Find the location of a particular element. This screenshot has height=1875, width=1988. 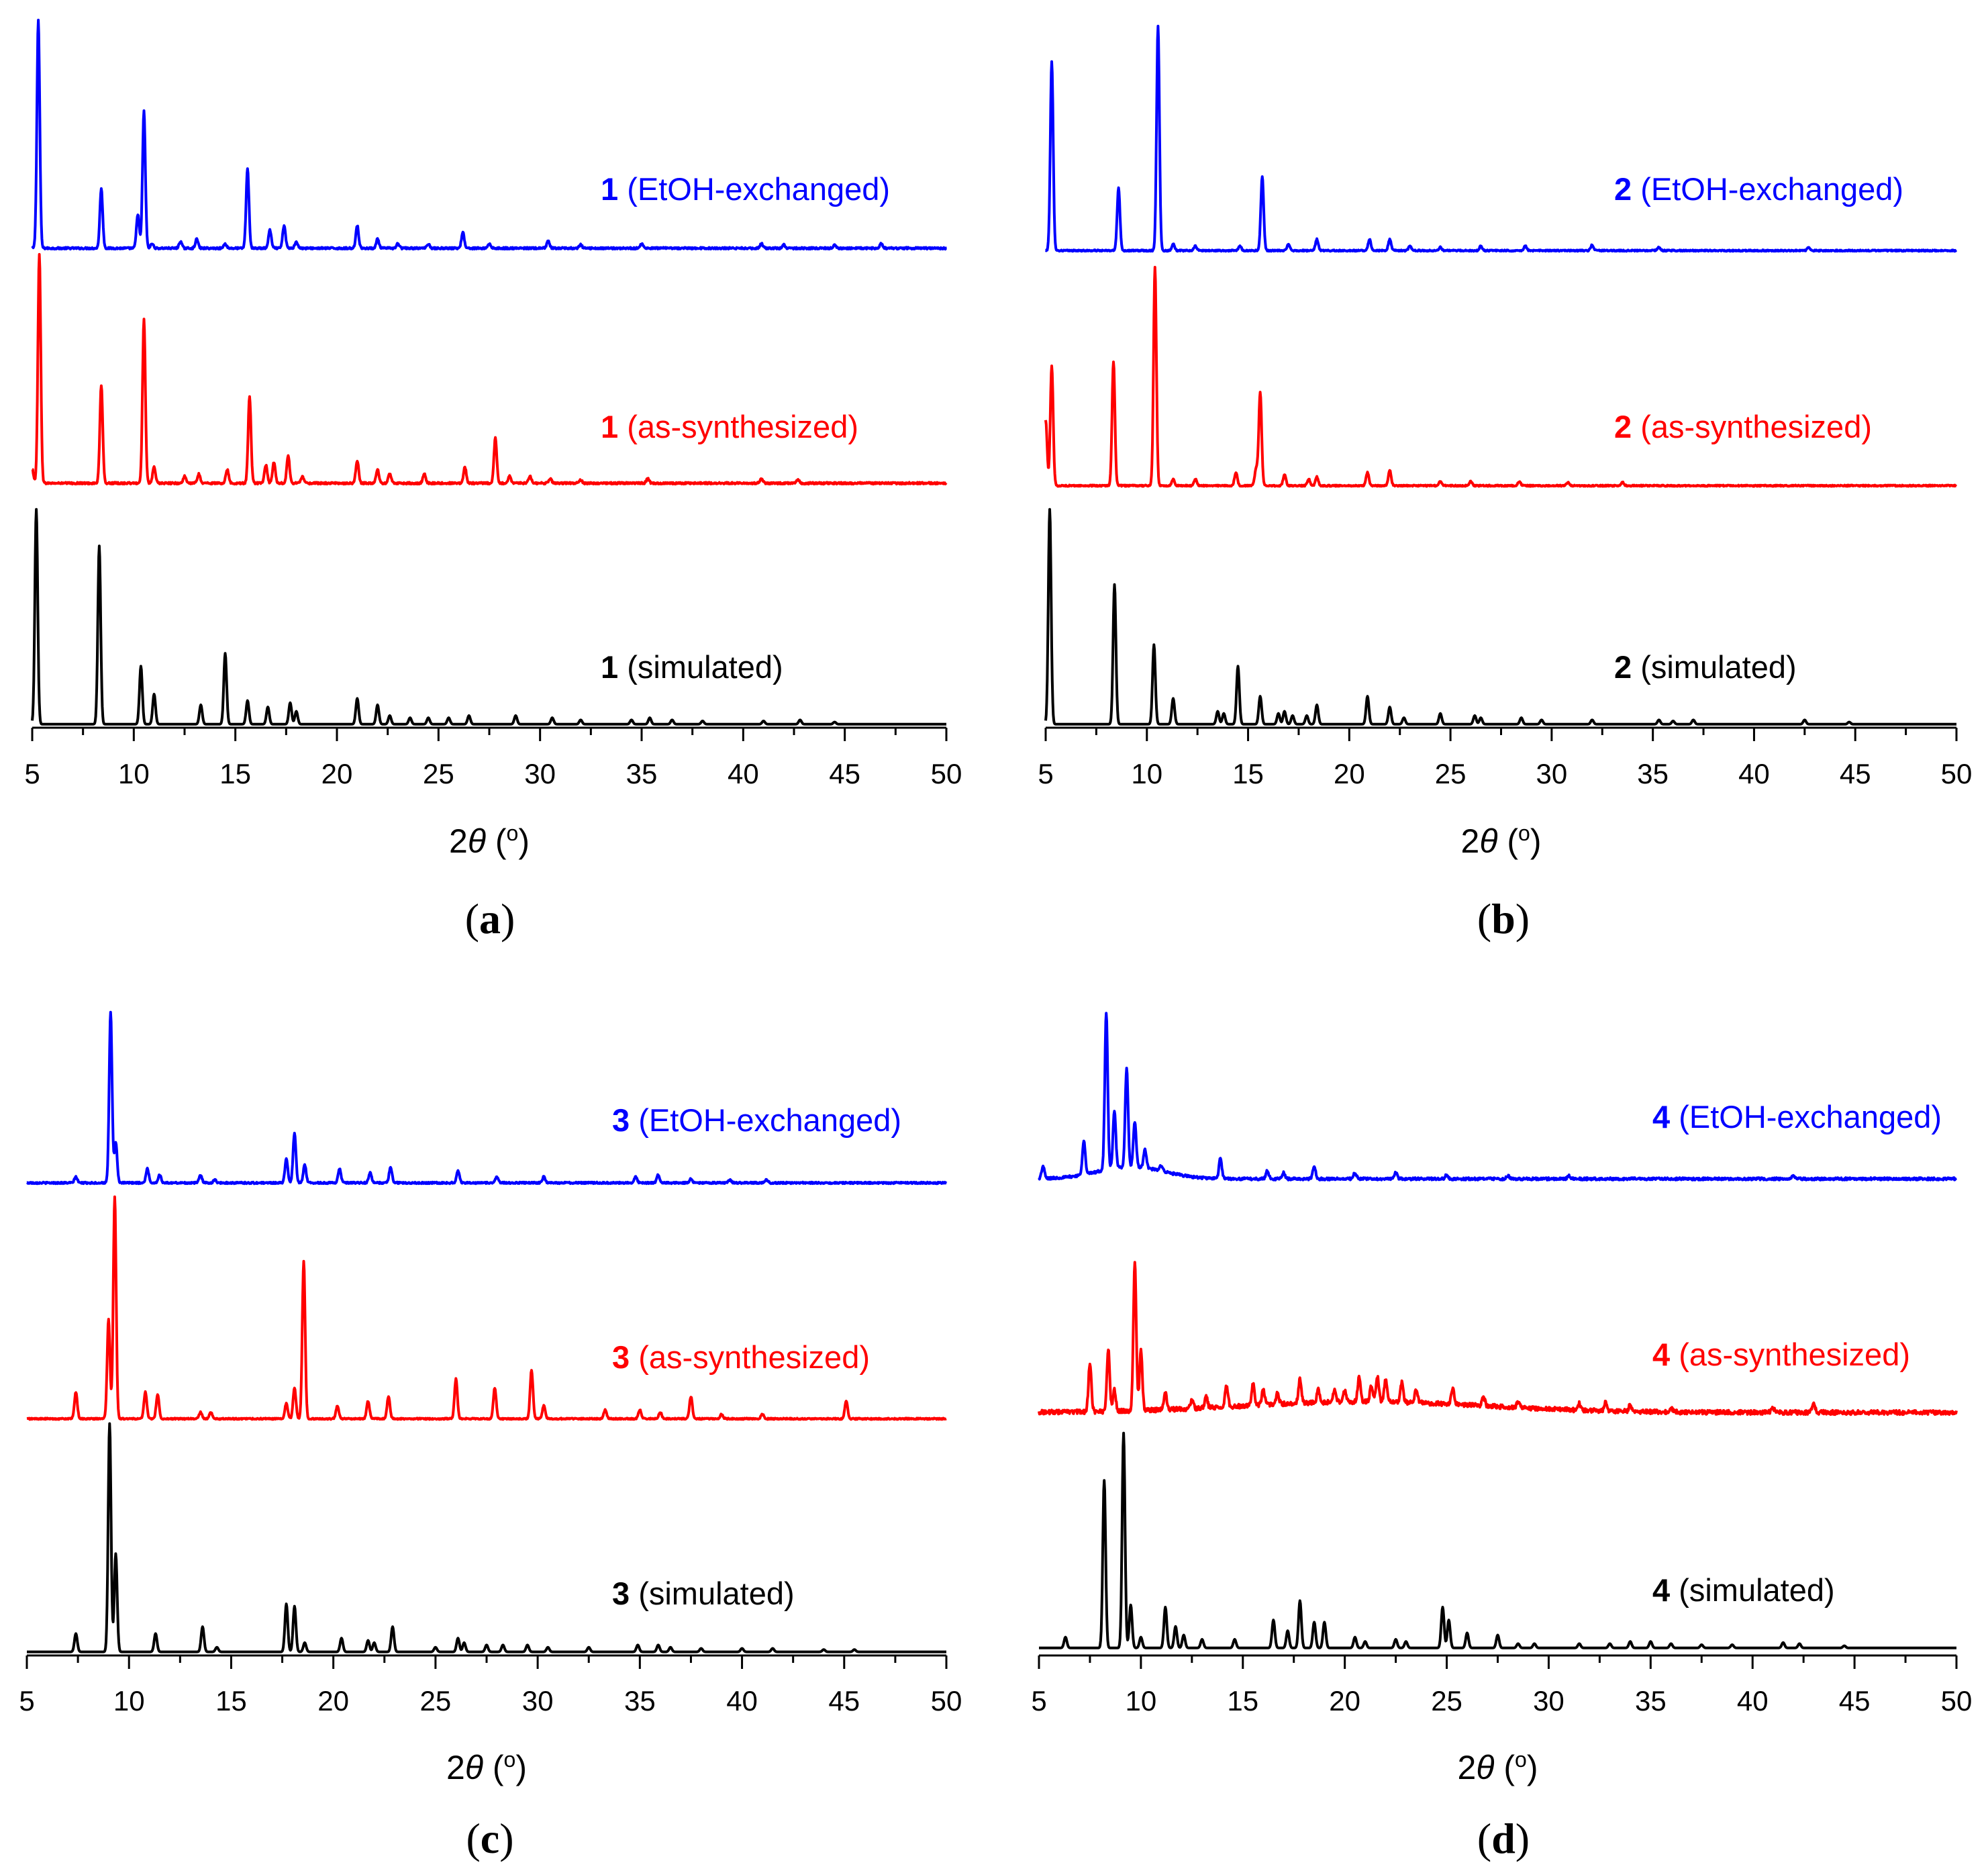

series-label: 3 (simulated) is located at coordinates (703, 1593).